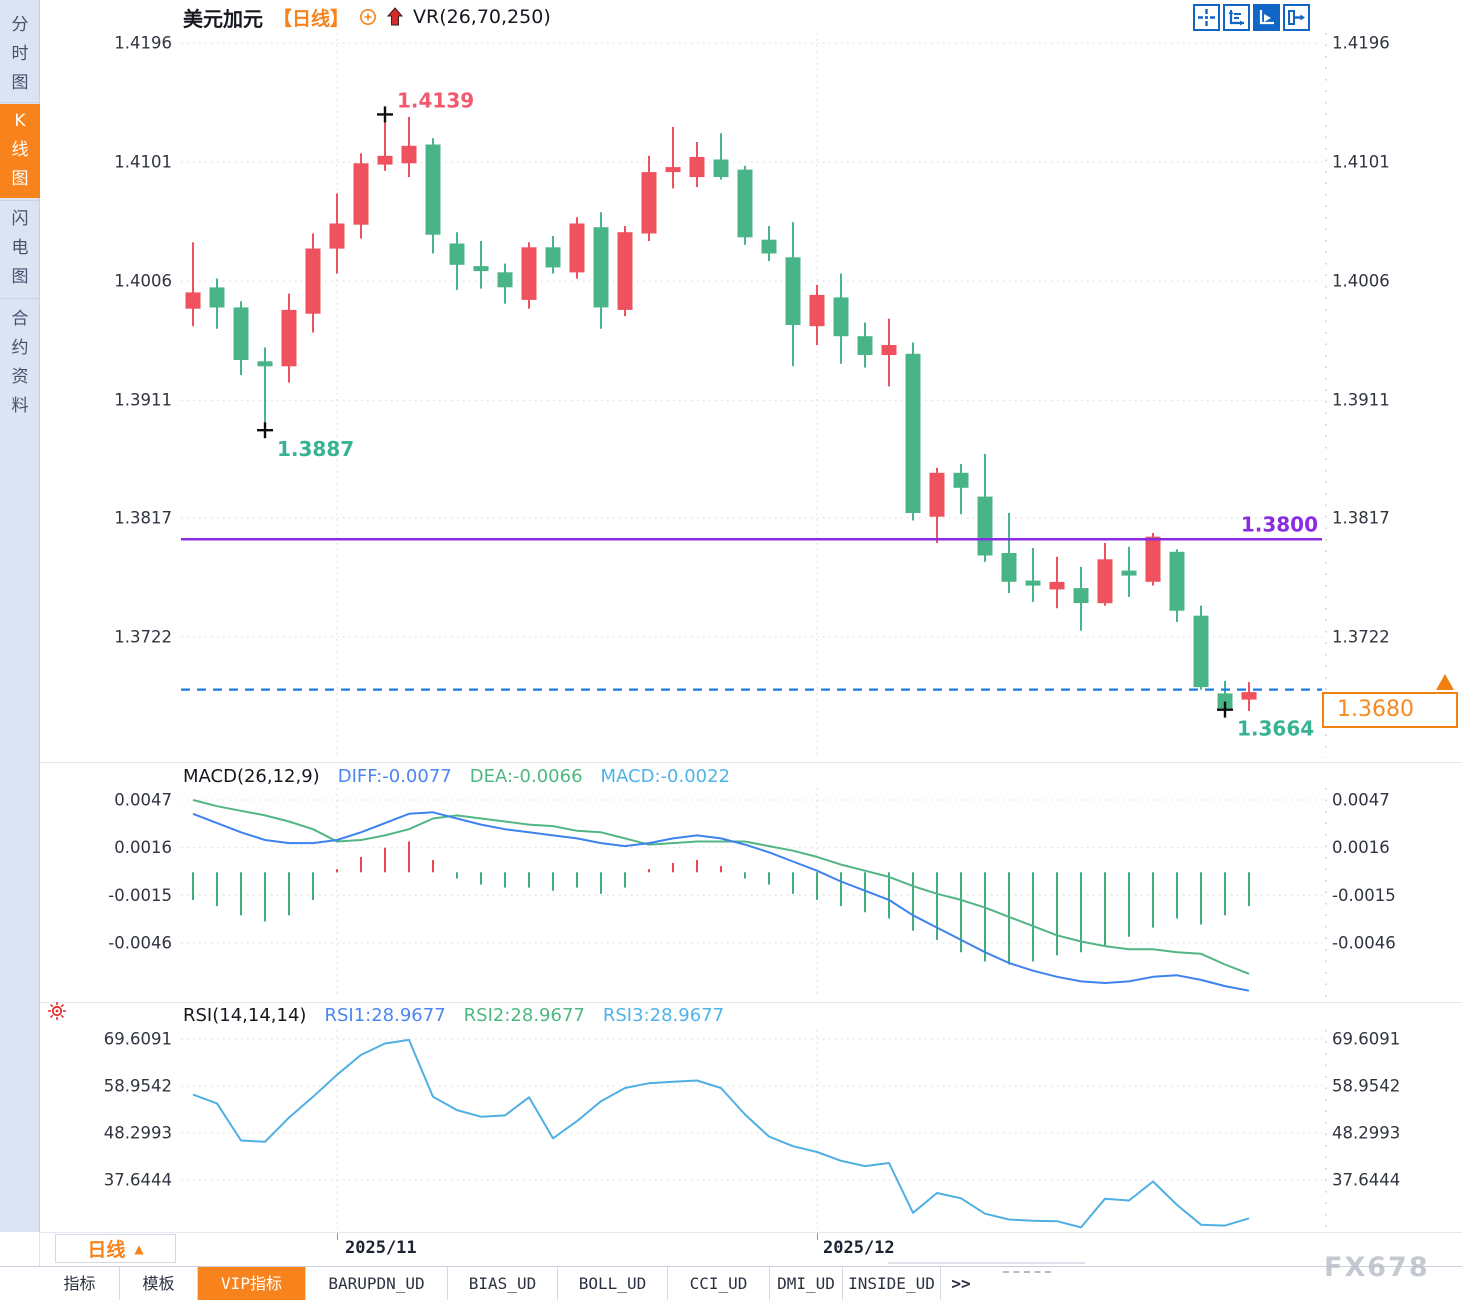  Describe the element at coordinates (482, 17) in the screenshot. I see `overlay-indicator-label: VR(26,70,250)` at that location.